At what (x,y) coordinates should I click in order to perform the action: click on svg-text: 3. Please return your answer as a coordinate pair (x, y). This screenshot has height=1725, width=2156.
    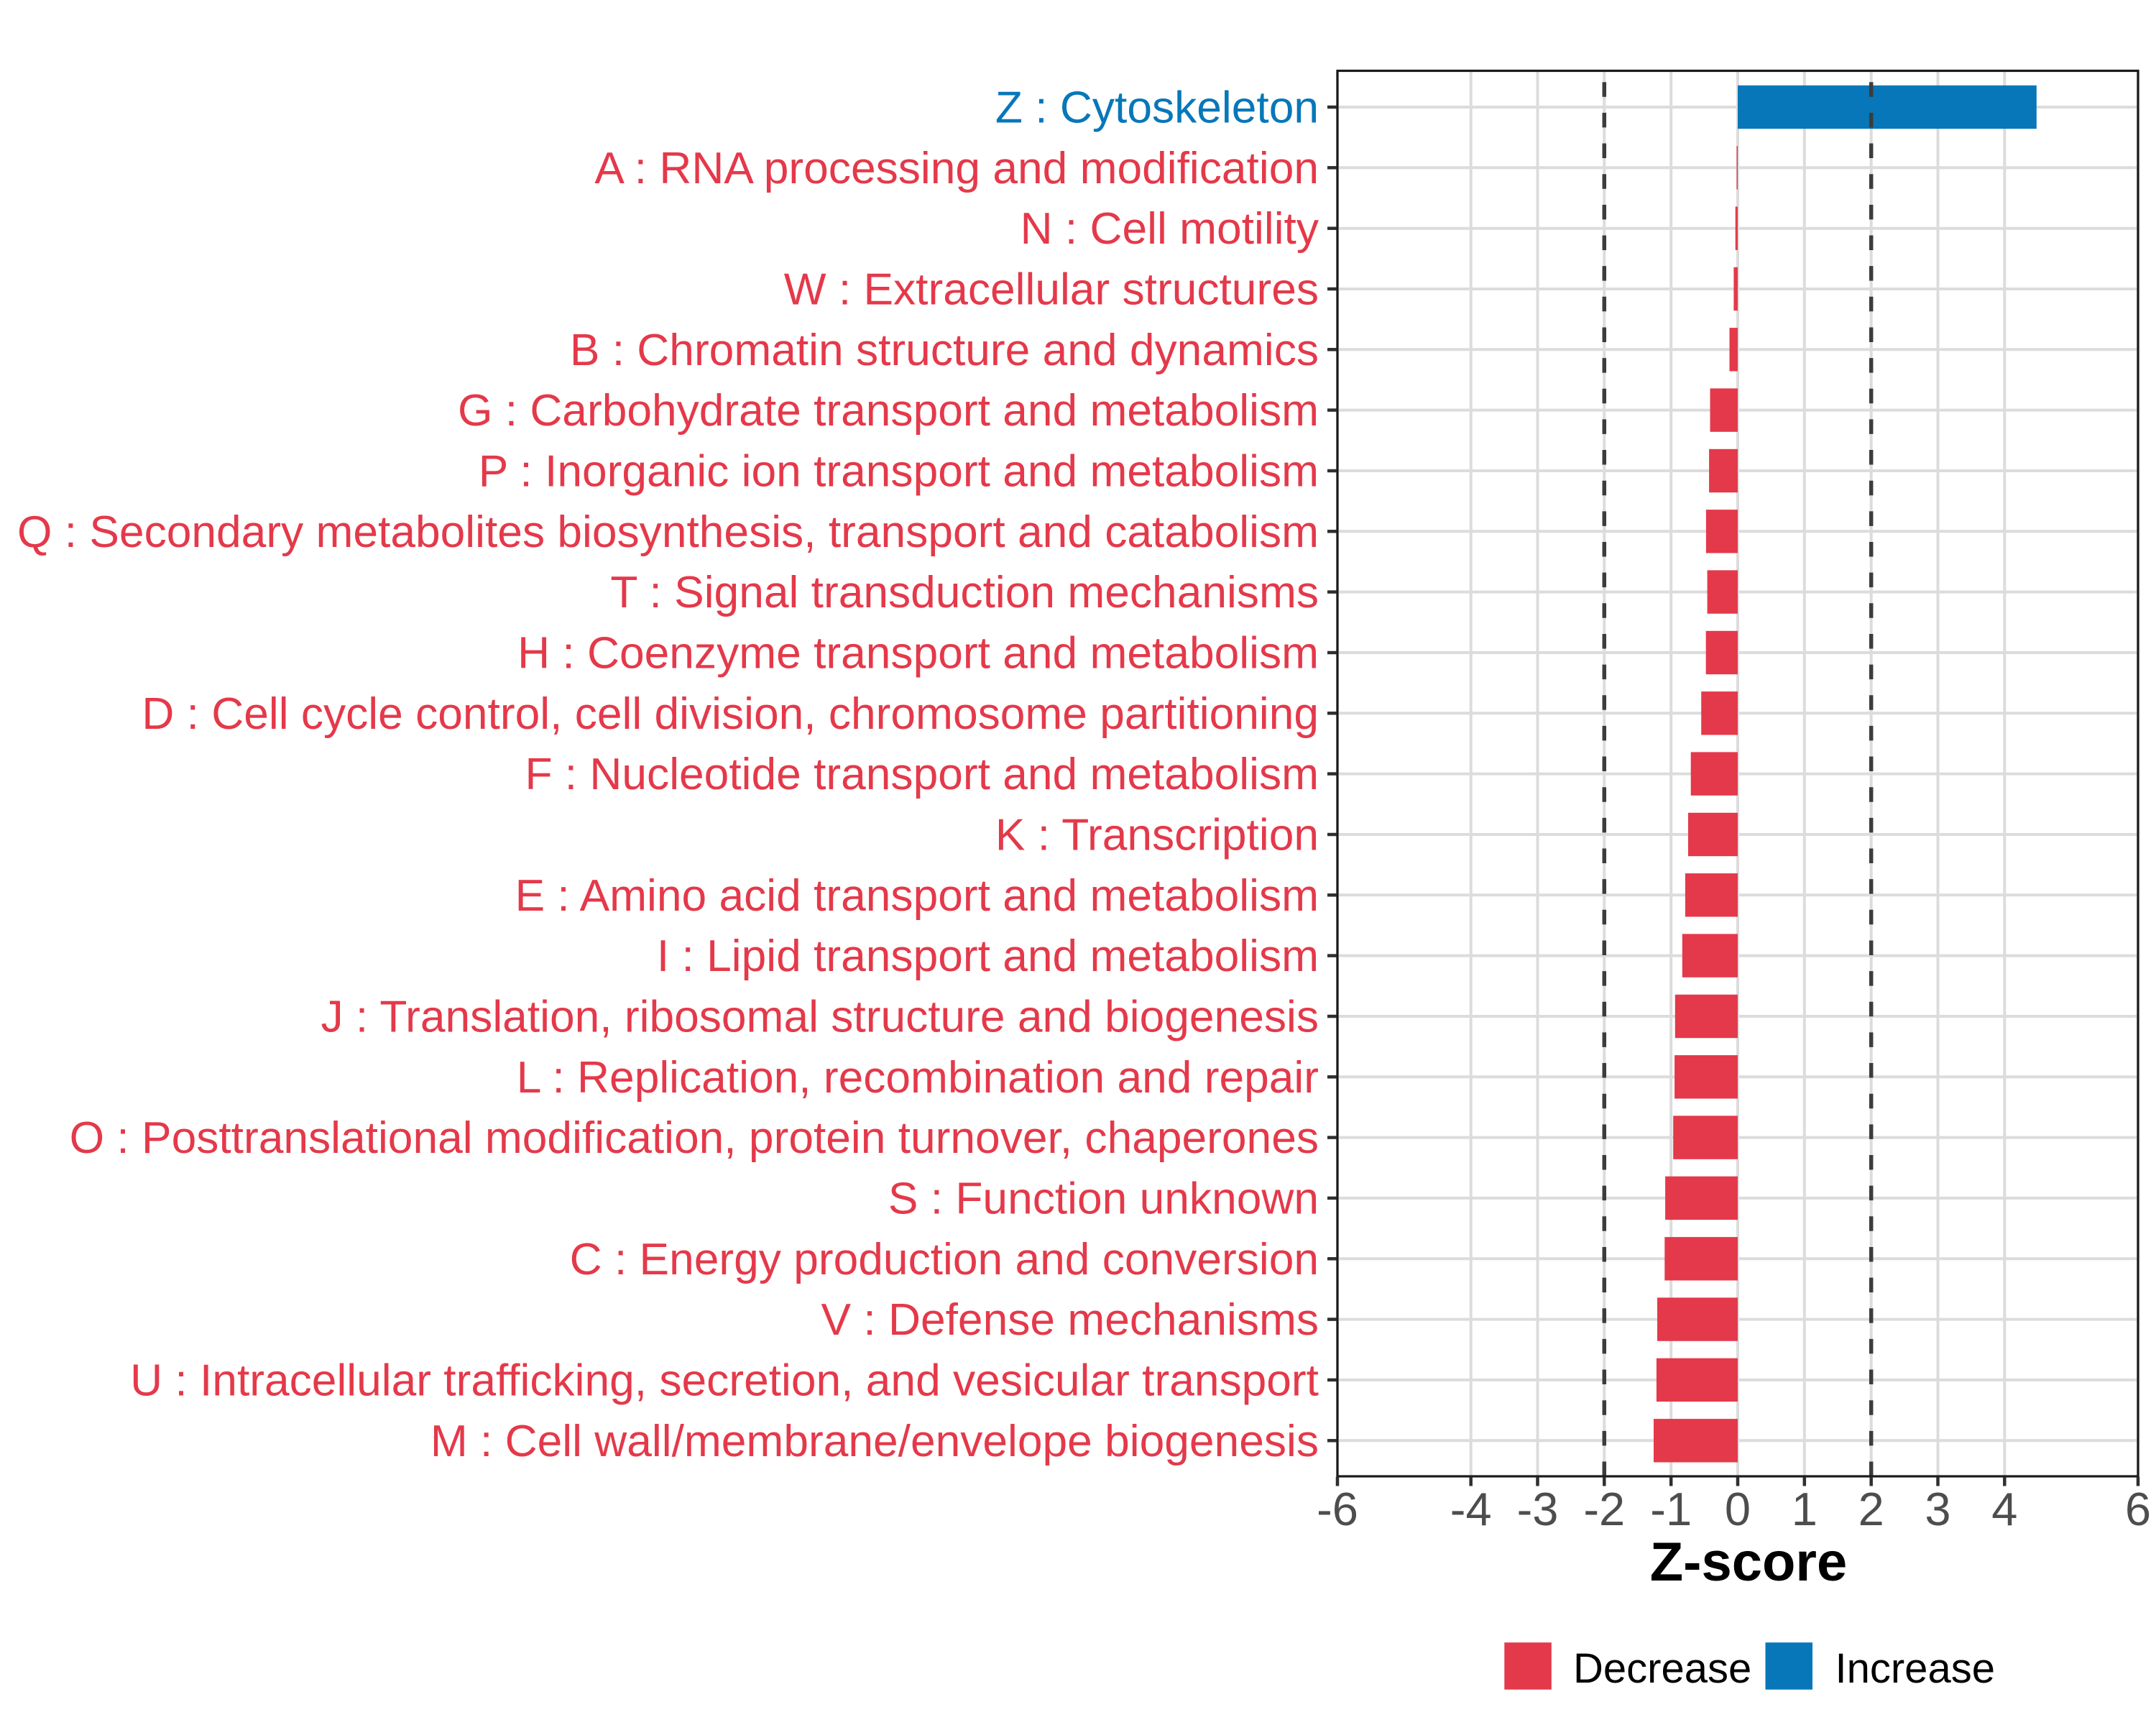
    Looking at the image, I should click on (1938, 1509).